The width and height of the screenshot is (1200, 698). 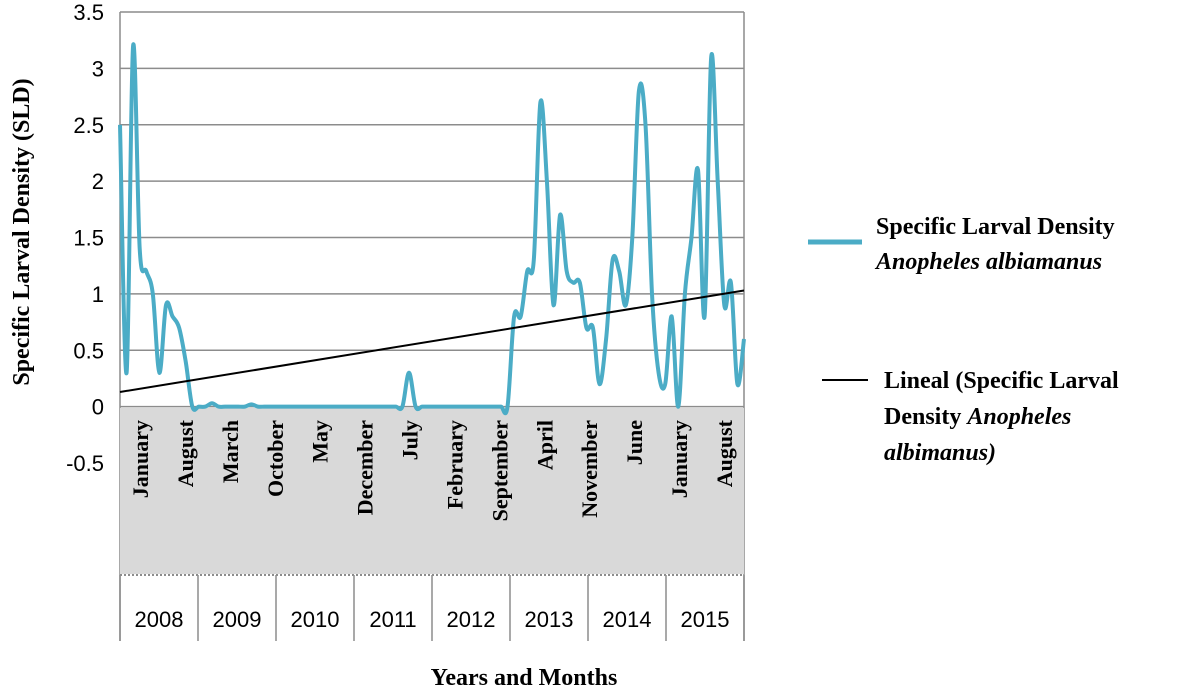 I want to click on x-month-label: February, so click(x=454, y=464).